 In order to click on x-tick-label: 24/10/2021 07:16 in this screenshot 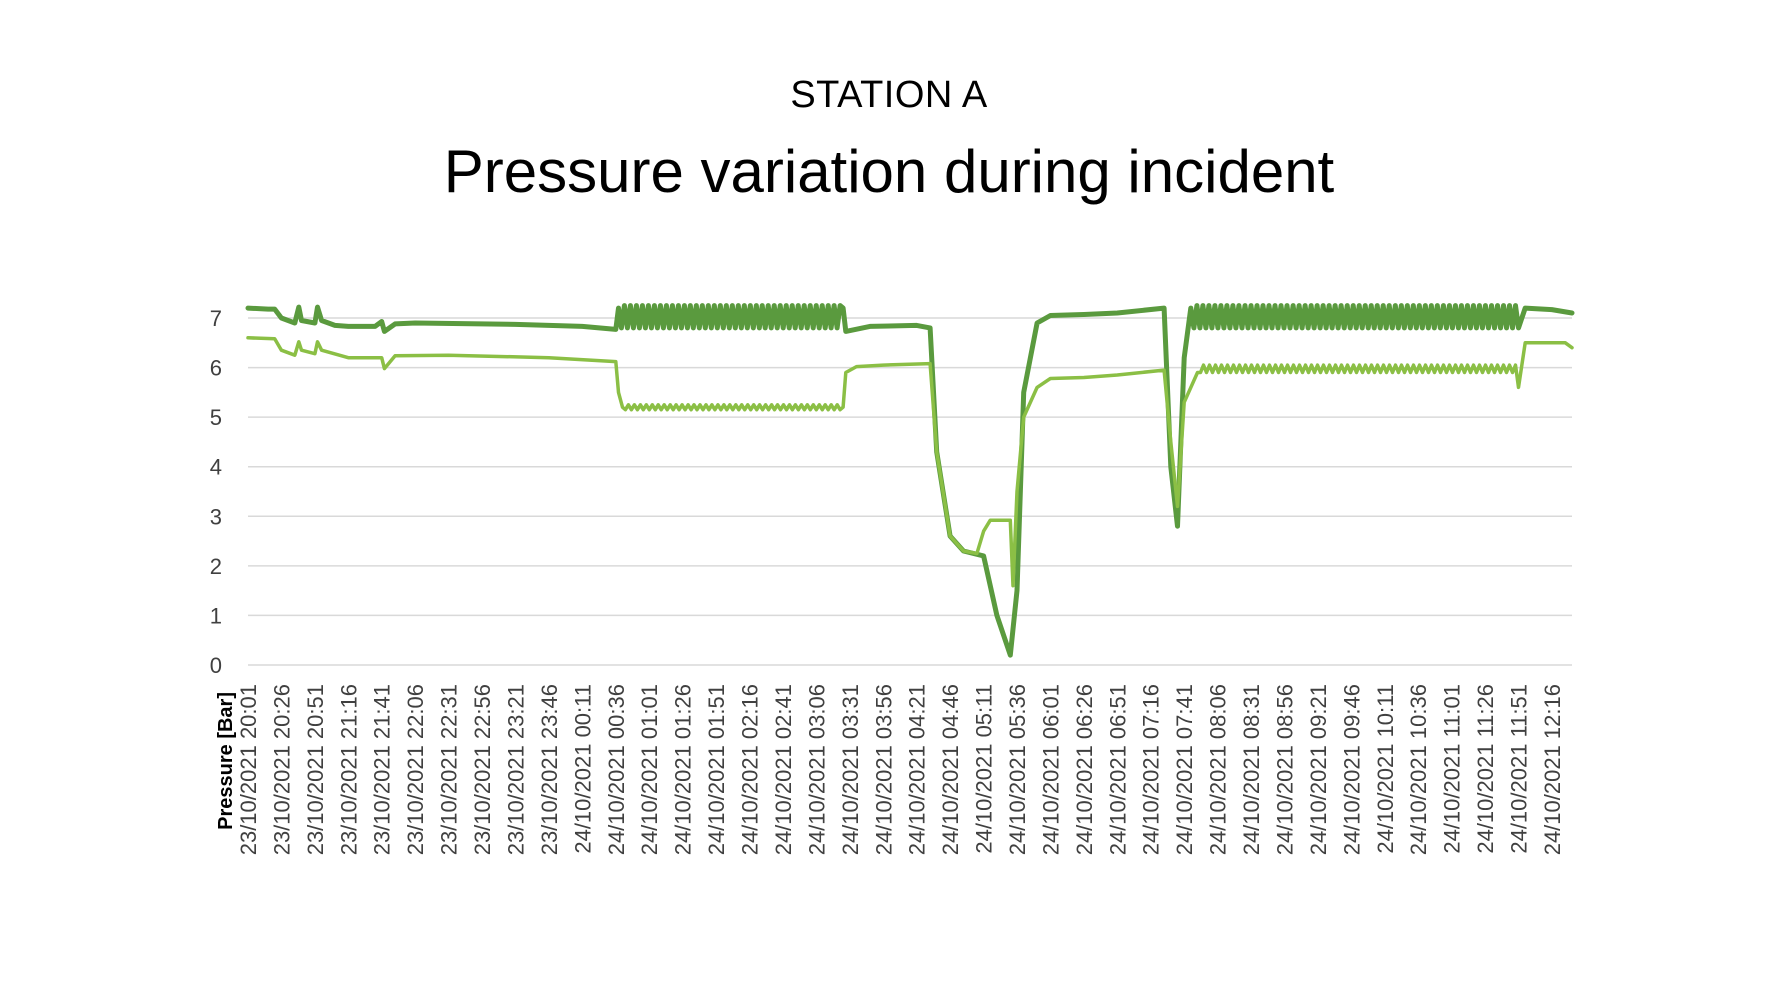, I will do `click(1151, 769)`.